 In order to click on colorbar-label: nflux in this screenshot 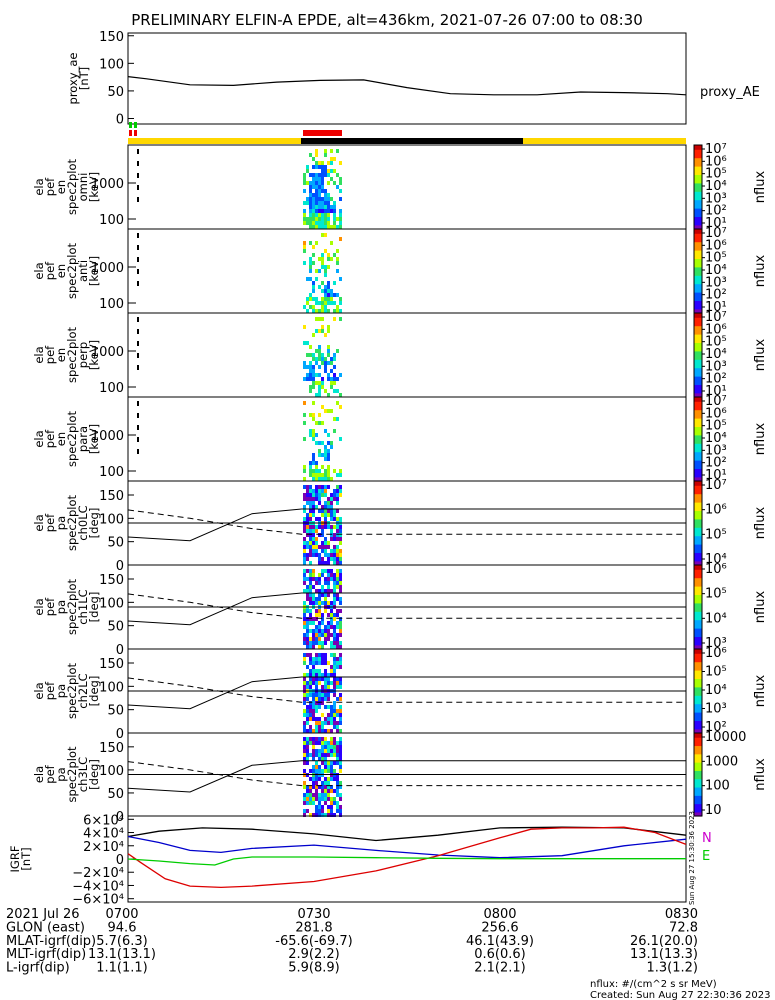, I will do `click(760, 271)`.